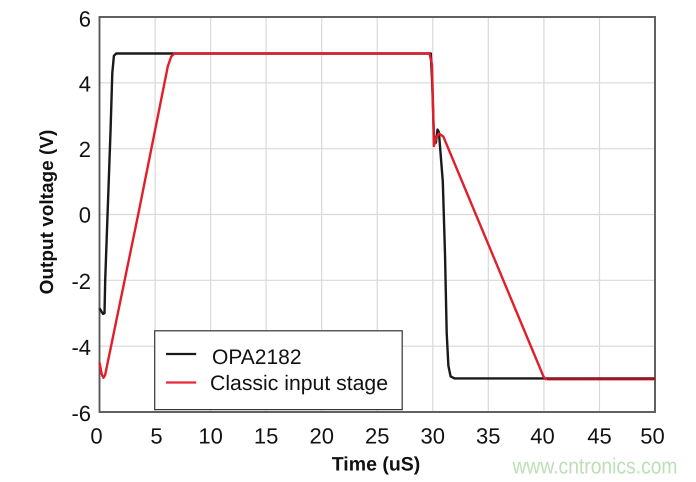 The height and width of the screenshot is (482, 696). I want to click on svg-text: Classic input stage, so click(299, 383).